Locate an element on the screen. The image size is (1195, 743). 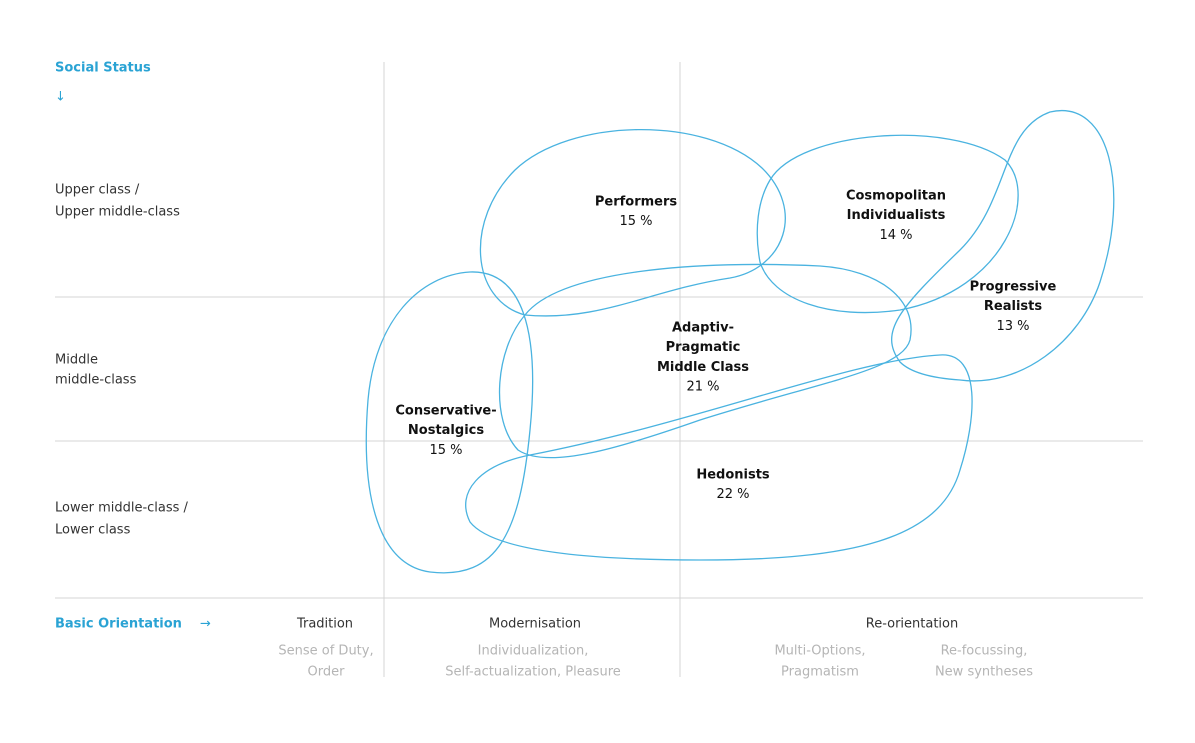
milieu-name: Middle Class is located at coordinates (703, 367).